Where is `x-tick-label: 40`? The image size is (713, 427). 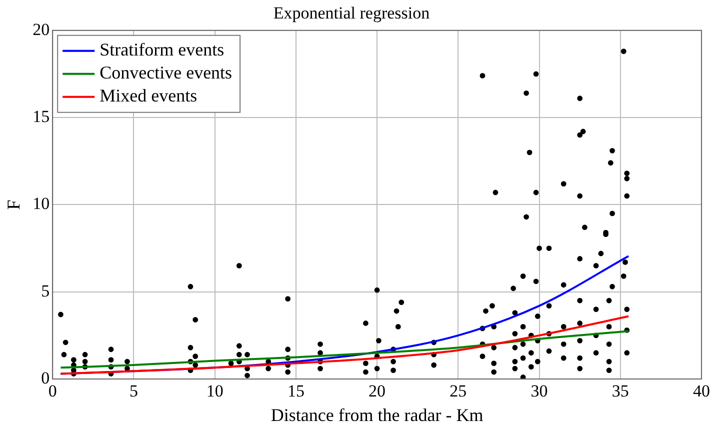 x-tick-label: 40 is located at coordinates (701, 391).